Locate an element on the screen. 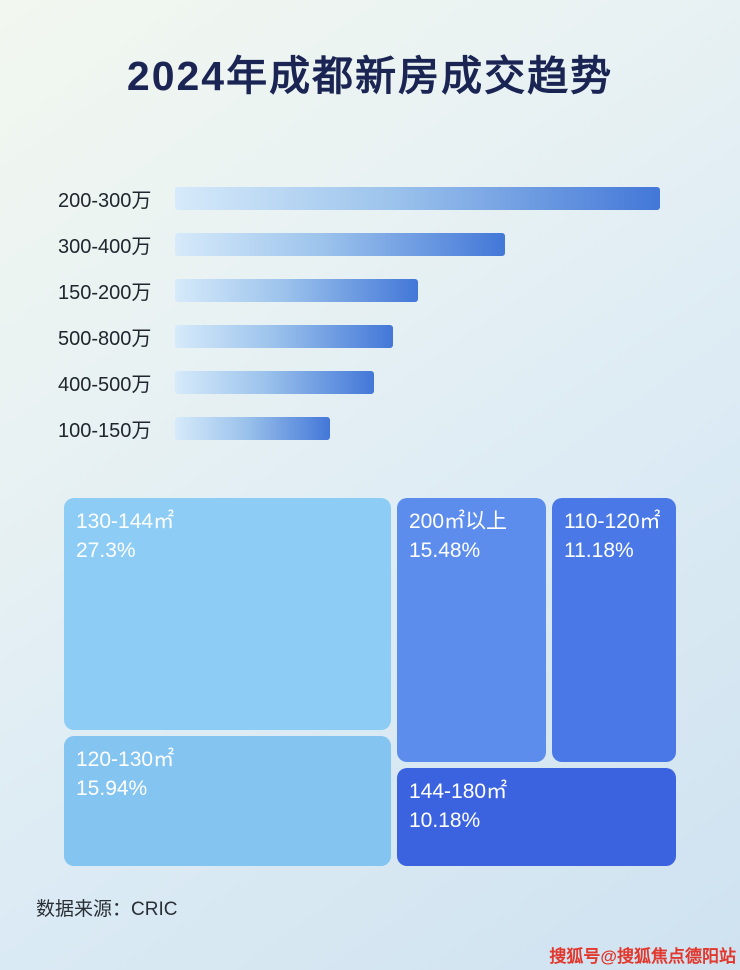 The height and width of the screenshot is (970, 740). treemap-tile-120-130: 120-130㎡ 15.94% is located at coordinates (227, 801).